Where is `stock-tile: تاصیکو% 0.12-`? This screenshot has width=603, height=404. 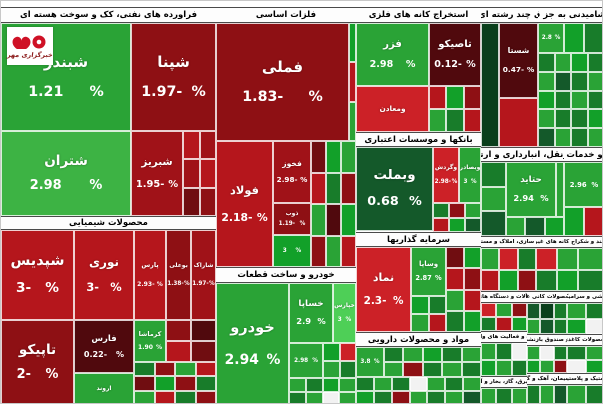 stock-tile: تاصیکو% 0.12- is located at coordinates (455, 54).